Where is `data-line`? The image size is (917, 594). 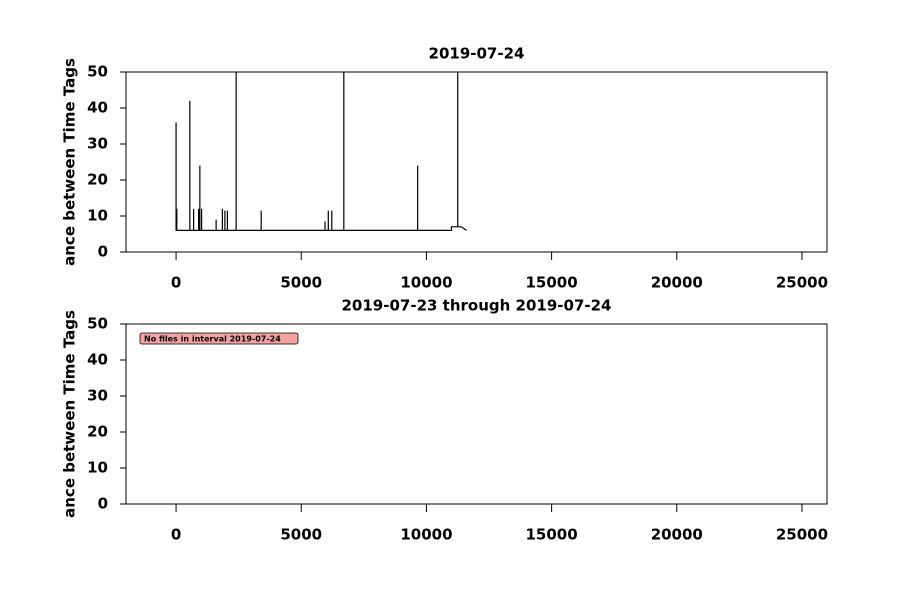 data-line is located at coordinates (321, 151).